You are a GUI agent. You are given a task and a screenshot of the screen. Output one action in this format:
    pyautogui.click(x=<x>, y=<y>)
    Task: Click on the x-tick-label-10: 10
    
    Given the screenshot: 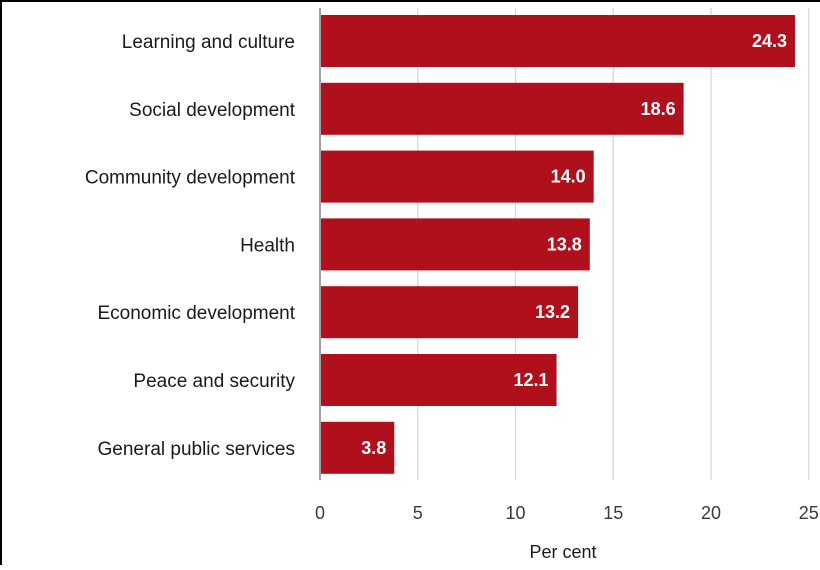 What is the action you would take?
    pyautogui.click(x=515, y=513)
    